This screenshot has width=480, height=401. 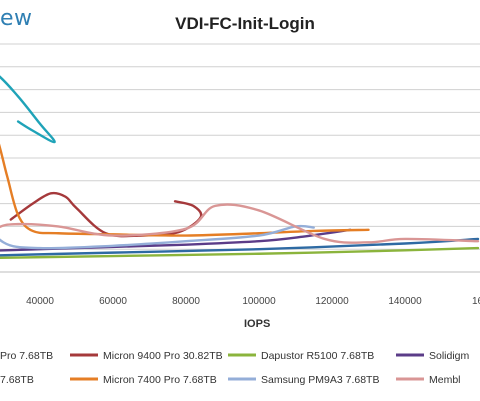 What do you see at coordinates (257, 324) in the screenshot?
I see `x-axis-title: IOPS` at bounding box center [257, 324].